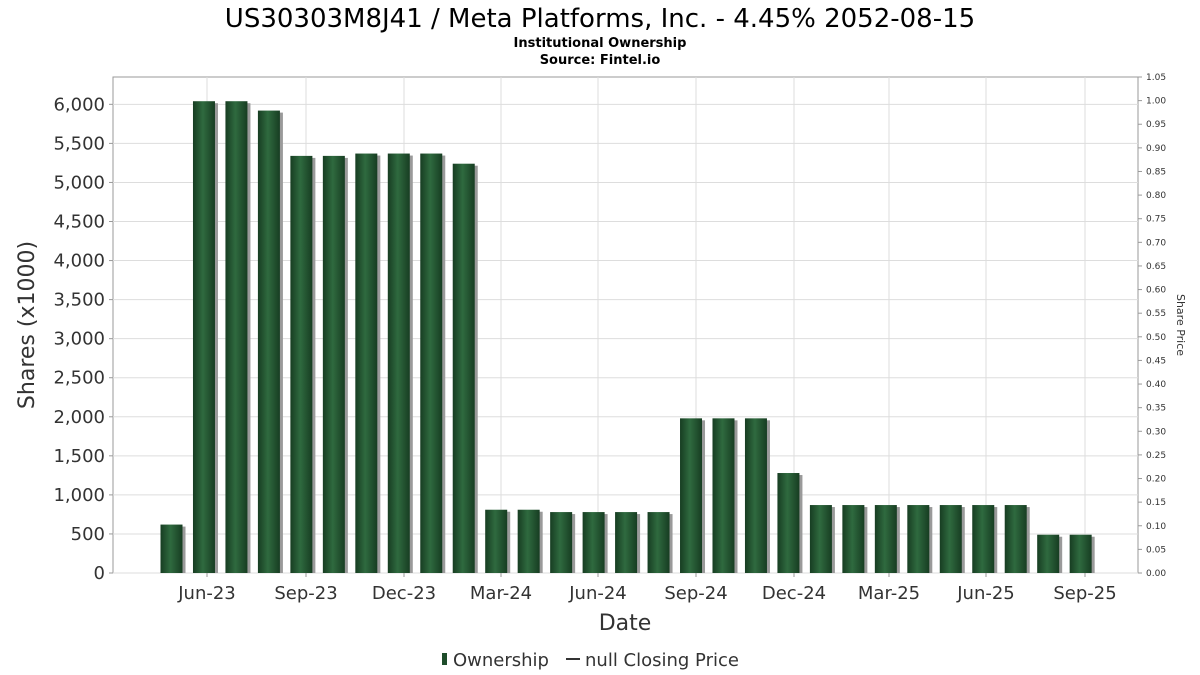 Image resolution: width=1200 pixels, height=675 pixels. Describe the element at coordinates (79, 143) in the screenshot. I see `y-tick-label: 5,500` at that location.